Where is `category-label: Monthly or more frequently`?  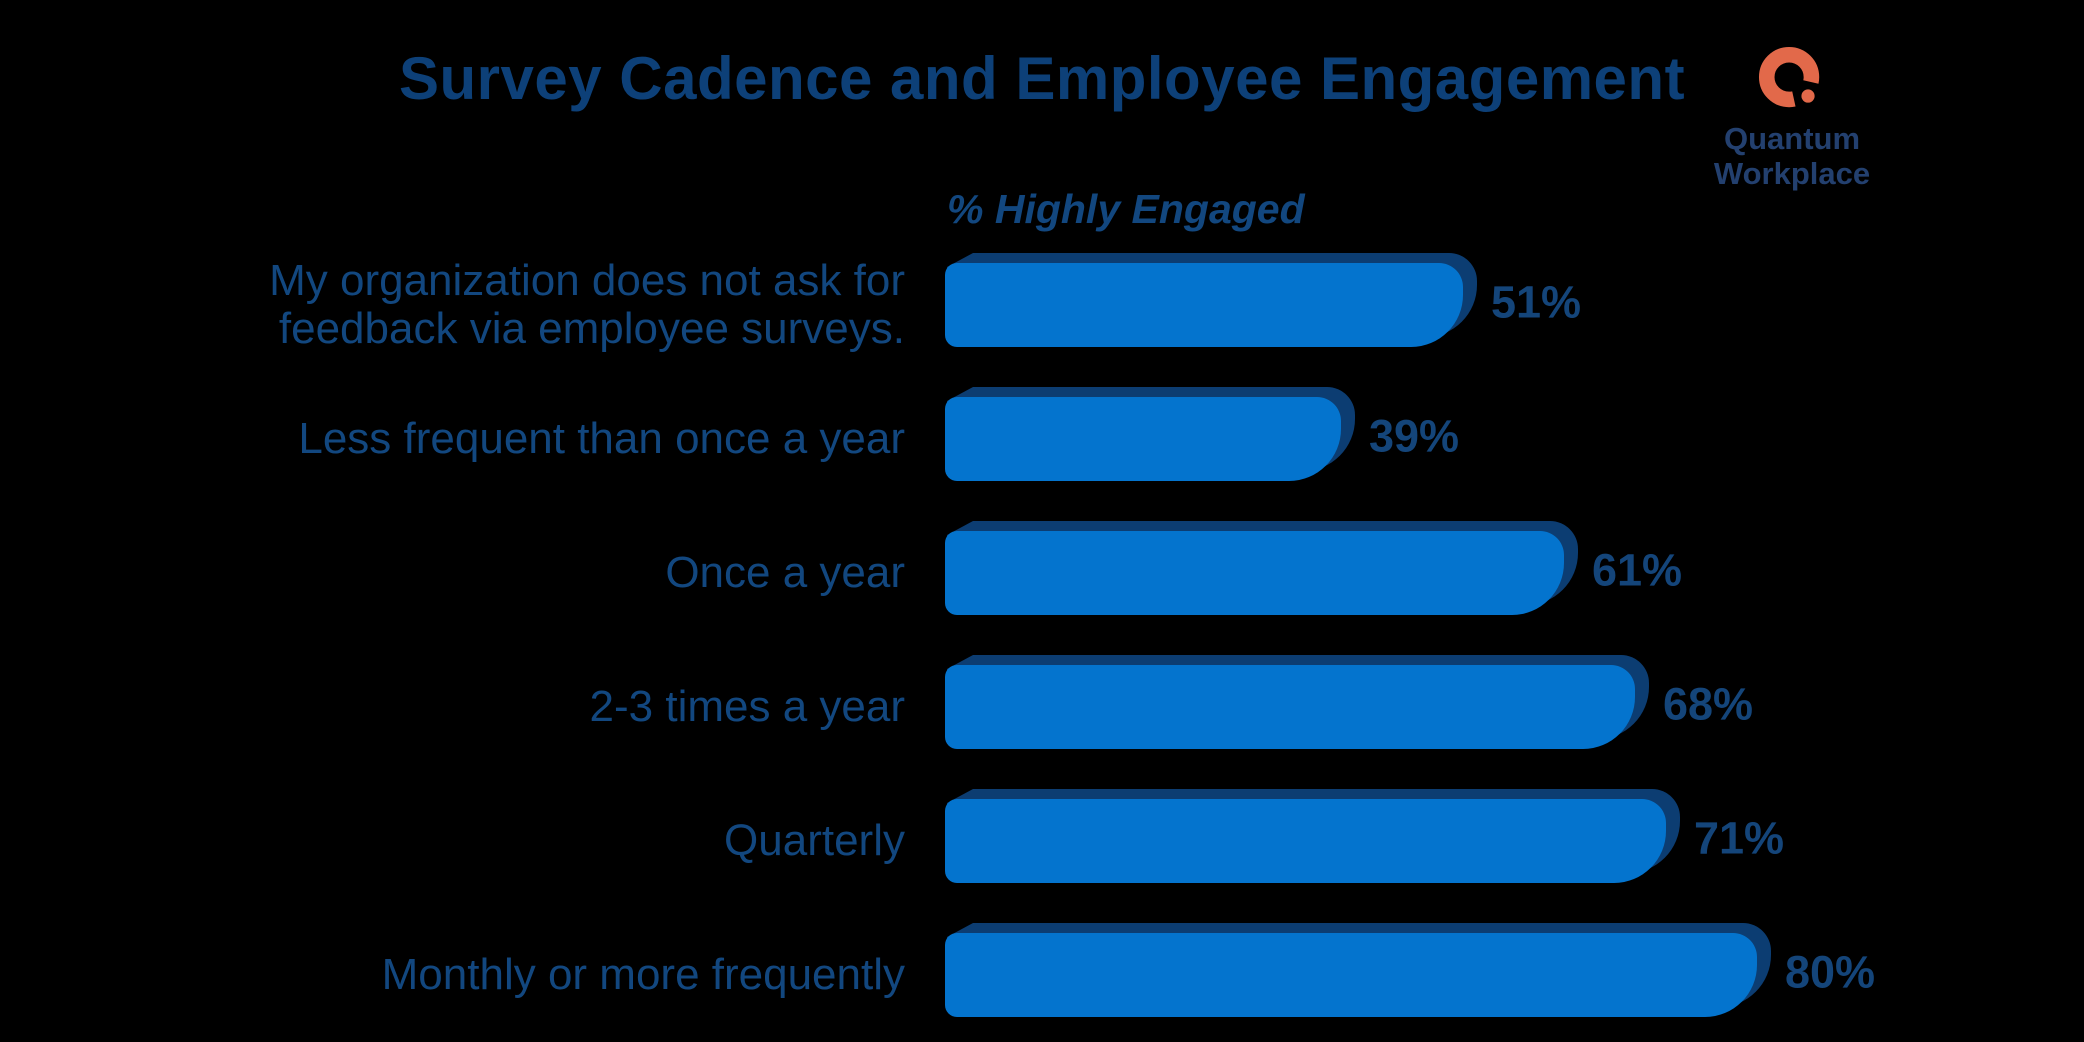 category-label: Monthly or more frequently is located at coordinates (643, 974).